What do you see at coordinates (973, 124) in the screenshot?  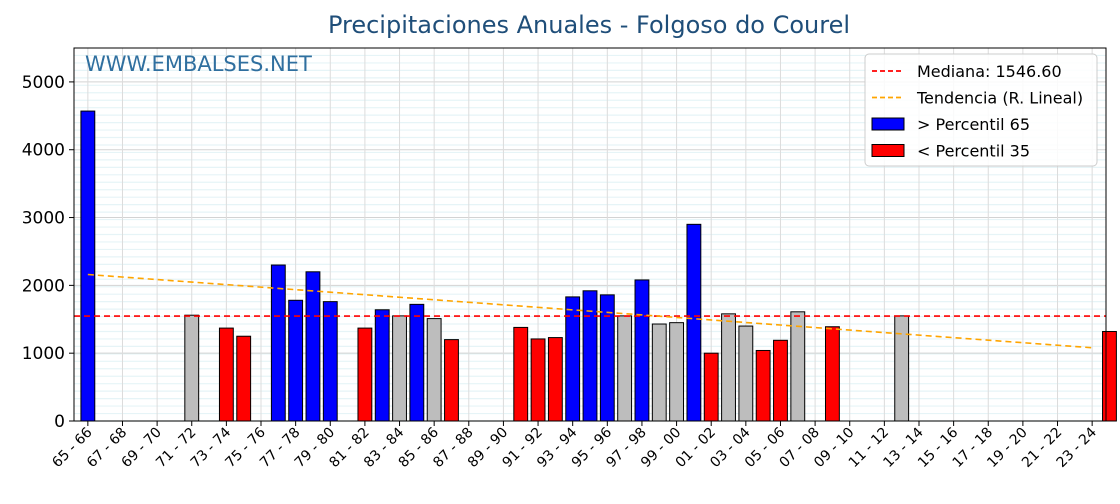 I see `legend-label: > Percentil 65` at bounding box center [973, 124].